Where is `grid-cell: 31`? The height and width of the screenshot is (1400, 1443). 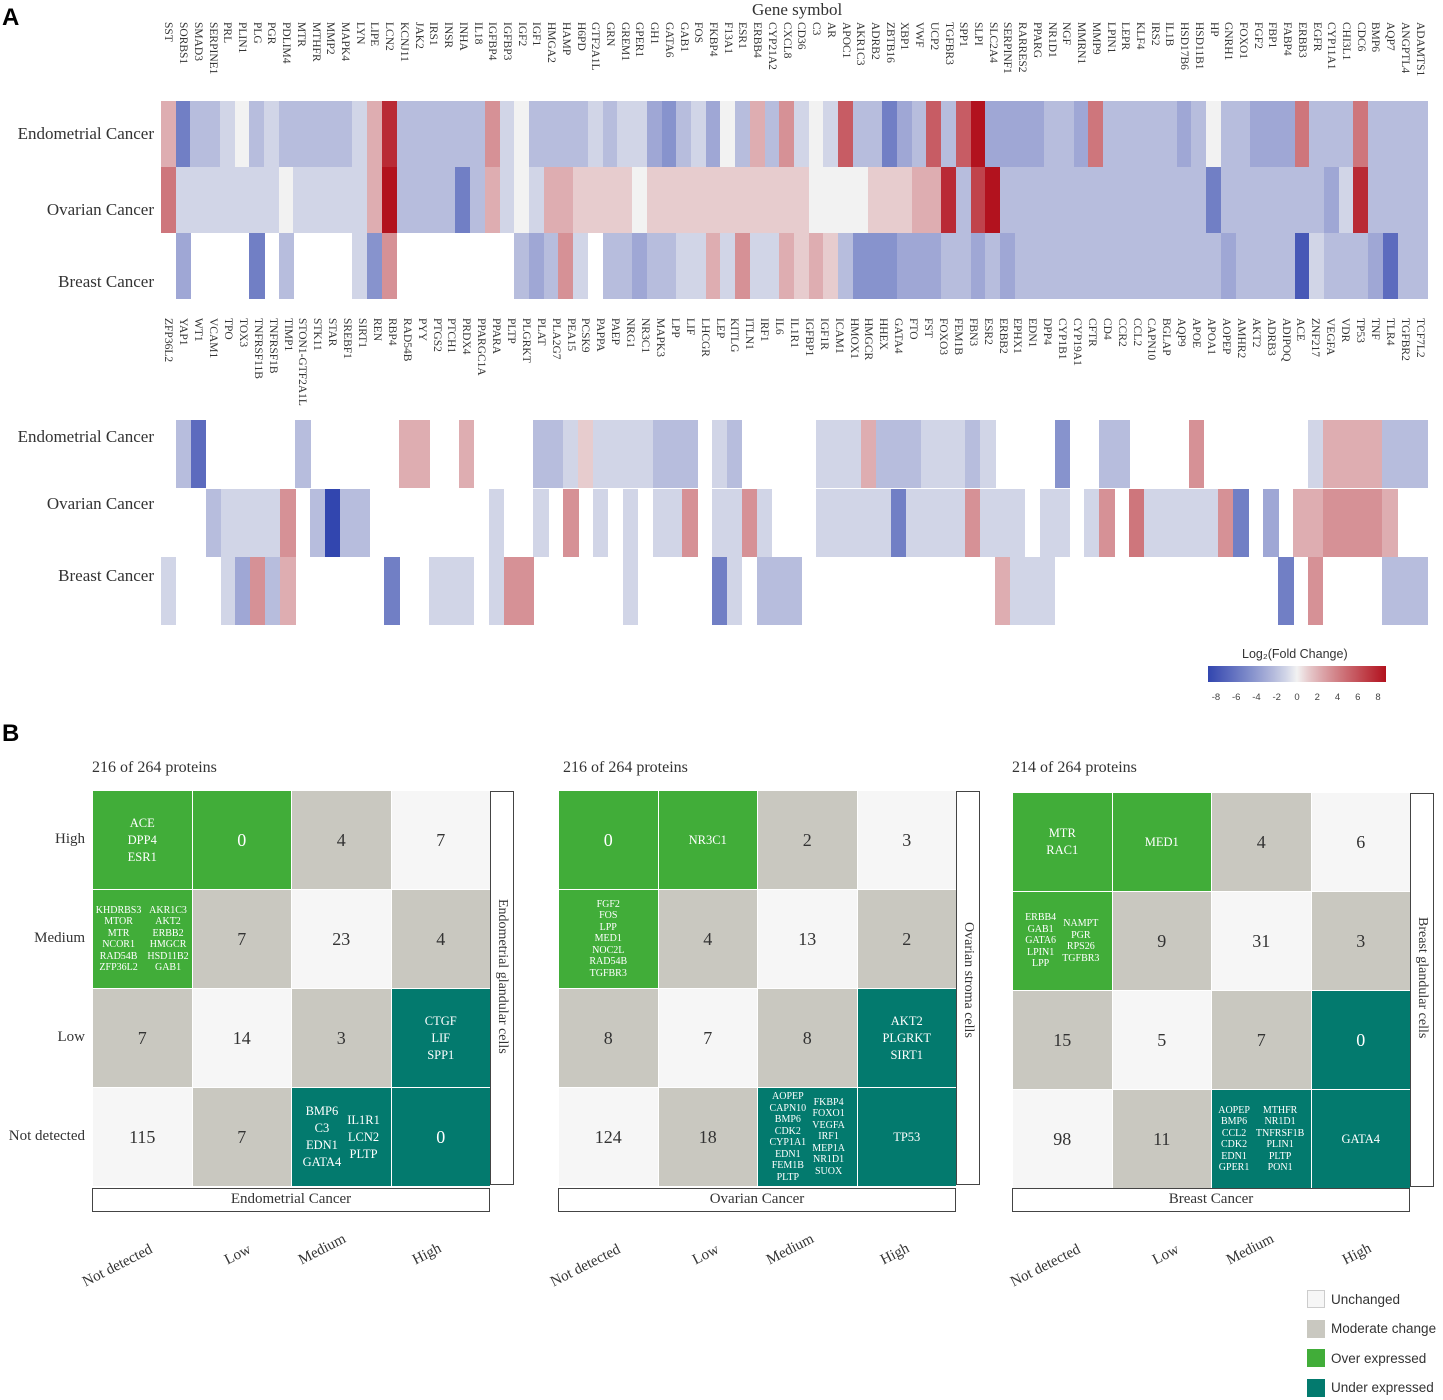
grid-cell: 31 is located at coordinates (1261, 941).